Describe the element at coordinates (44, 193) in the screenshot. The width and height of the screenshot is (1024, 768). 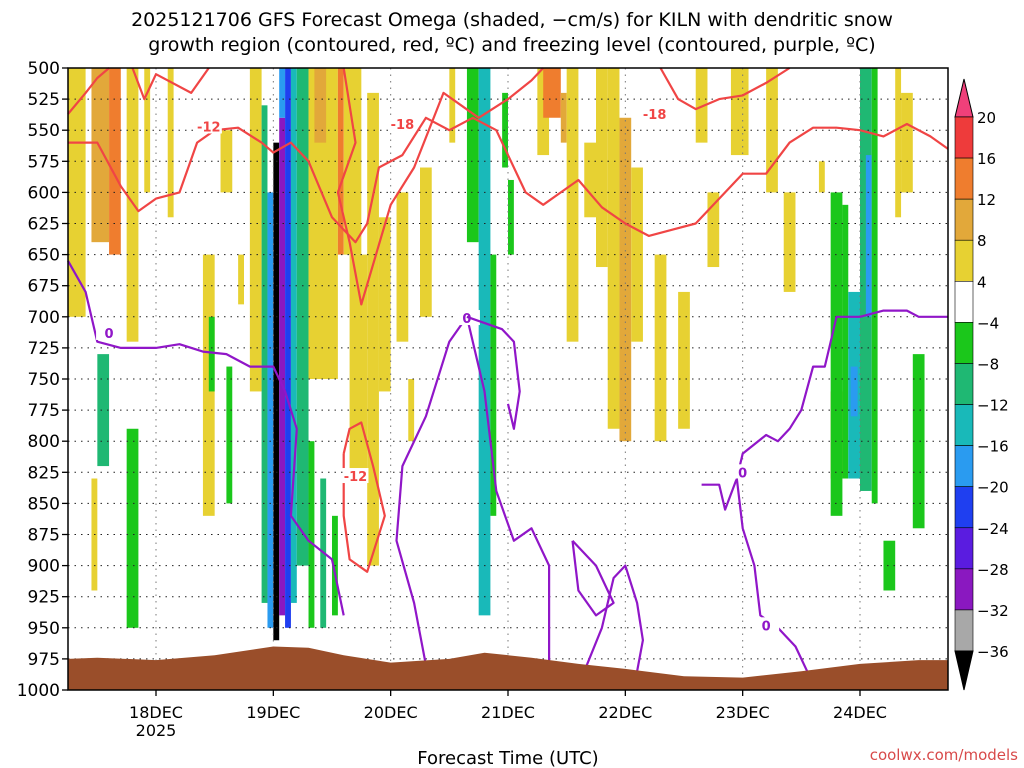
I see `y-tick-label: 600` at that location.